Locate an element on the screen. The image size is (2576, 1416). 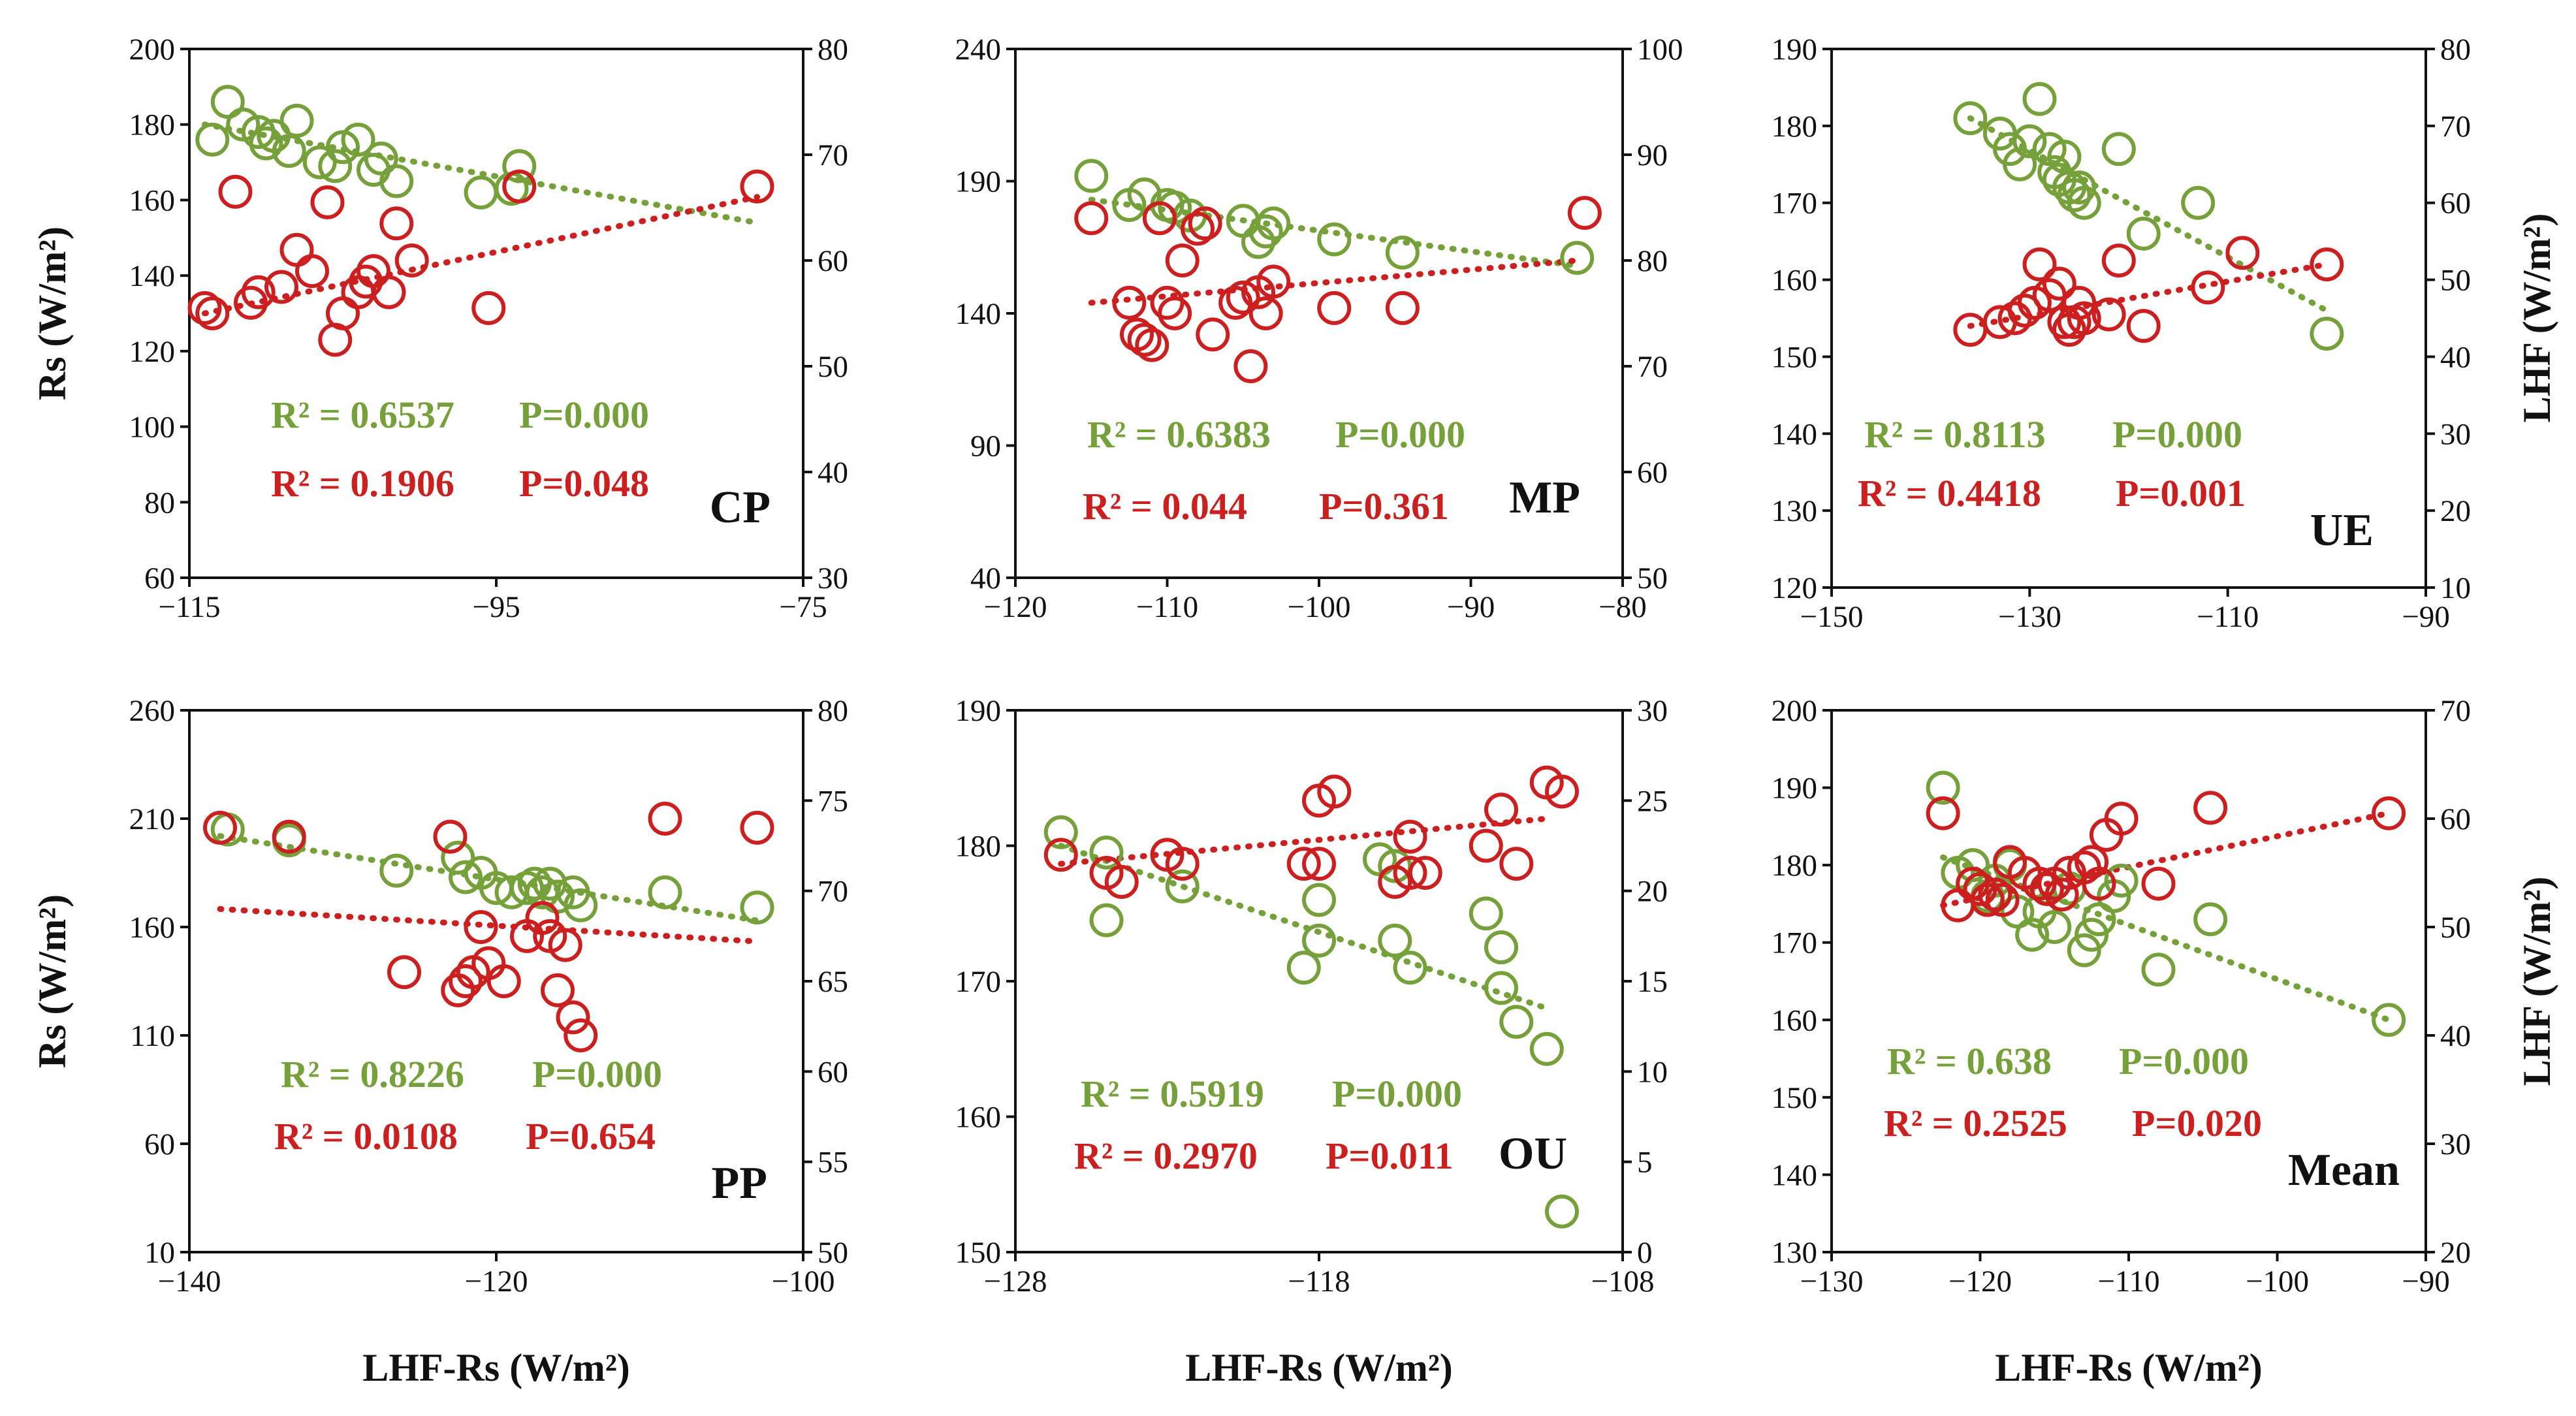
x-tick-label: −80 is located at coordinates (1623, 607).